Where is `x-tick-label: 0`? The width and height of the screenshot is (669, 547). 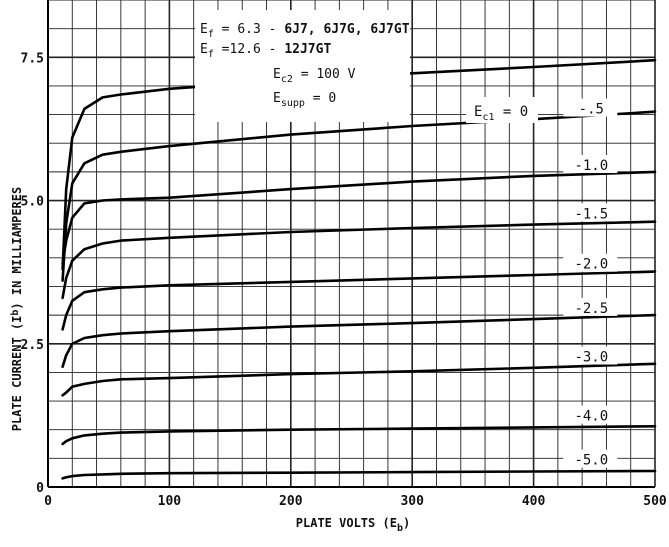
x-tick-label: 0 is located at coordinates (48, 501).